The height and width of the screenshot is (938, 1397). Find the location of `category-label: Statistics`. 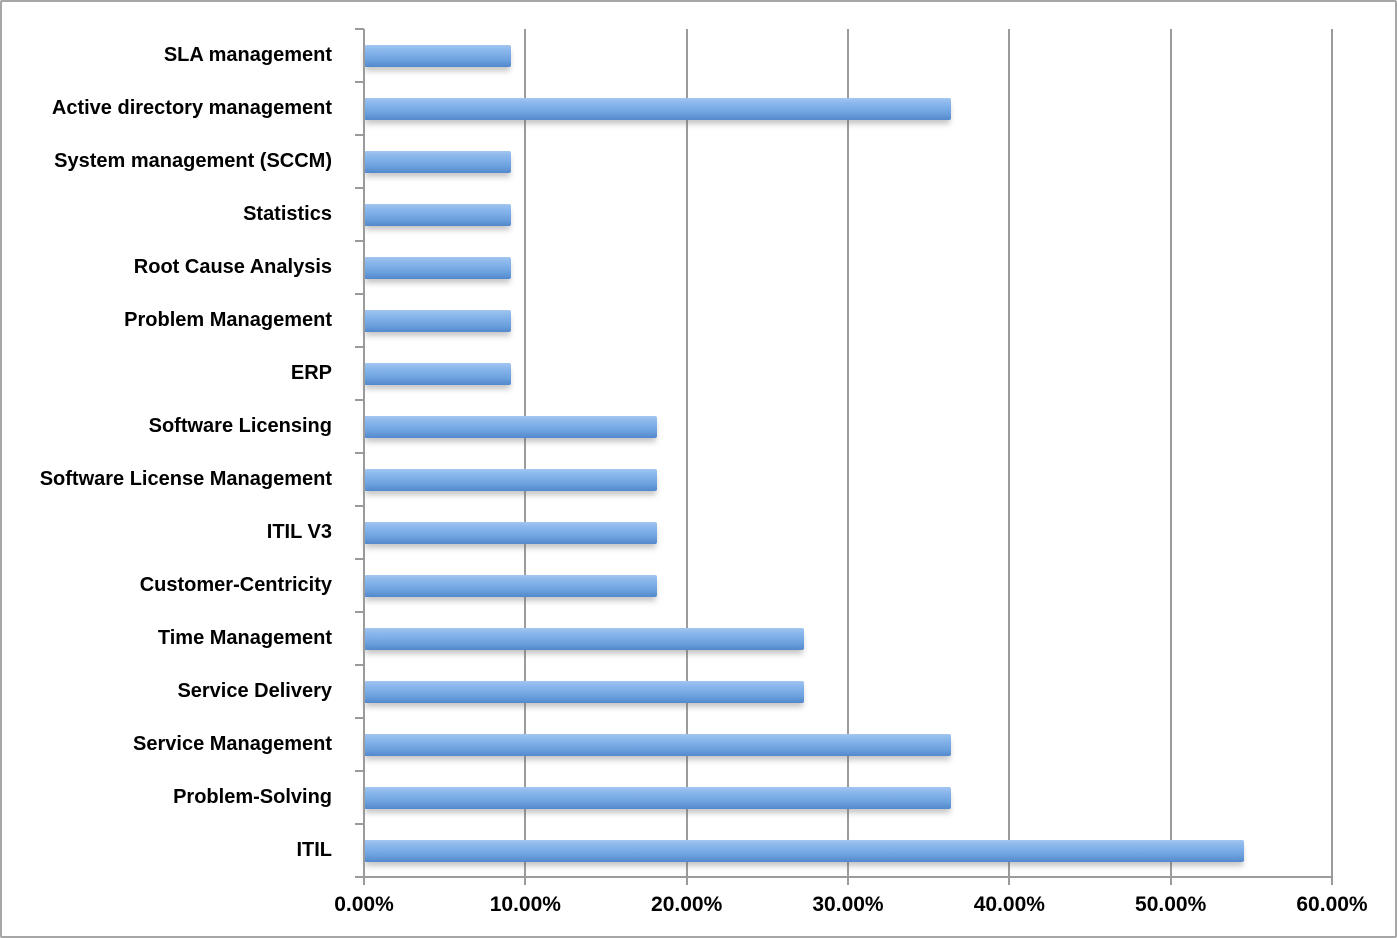

category-label: Statistics is located at coordinates (287, 214).